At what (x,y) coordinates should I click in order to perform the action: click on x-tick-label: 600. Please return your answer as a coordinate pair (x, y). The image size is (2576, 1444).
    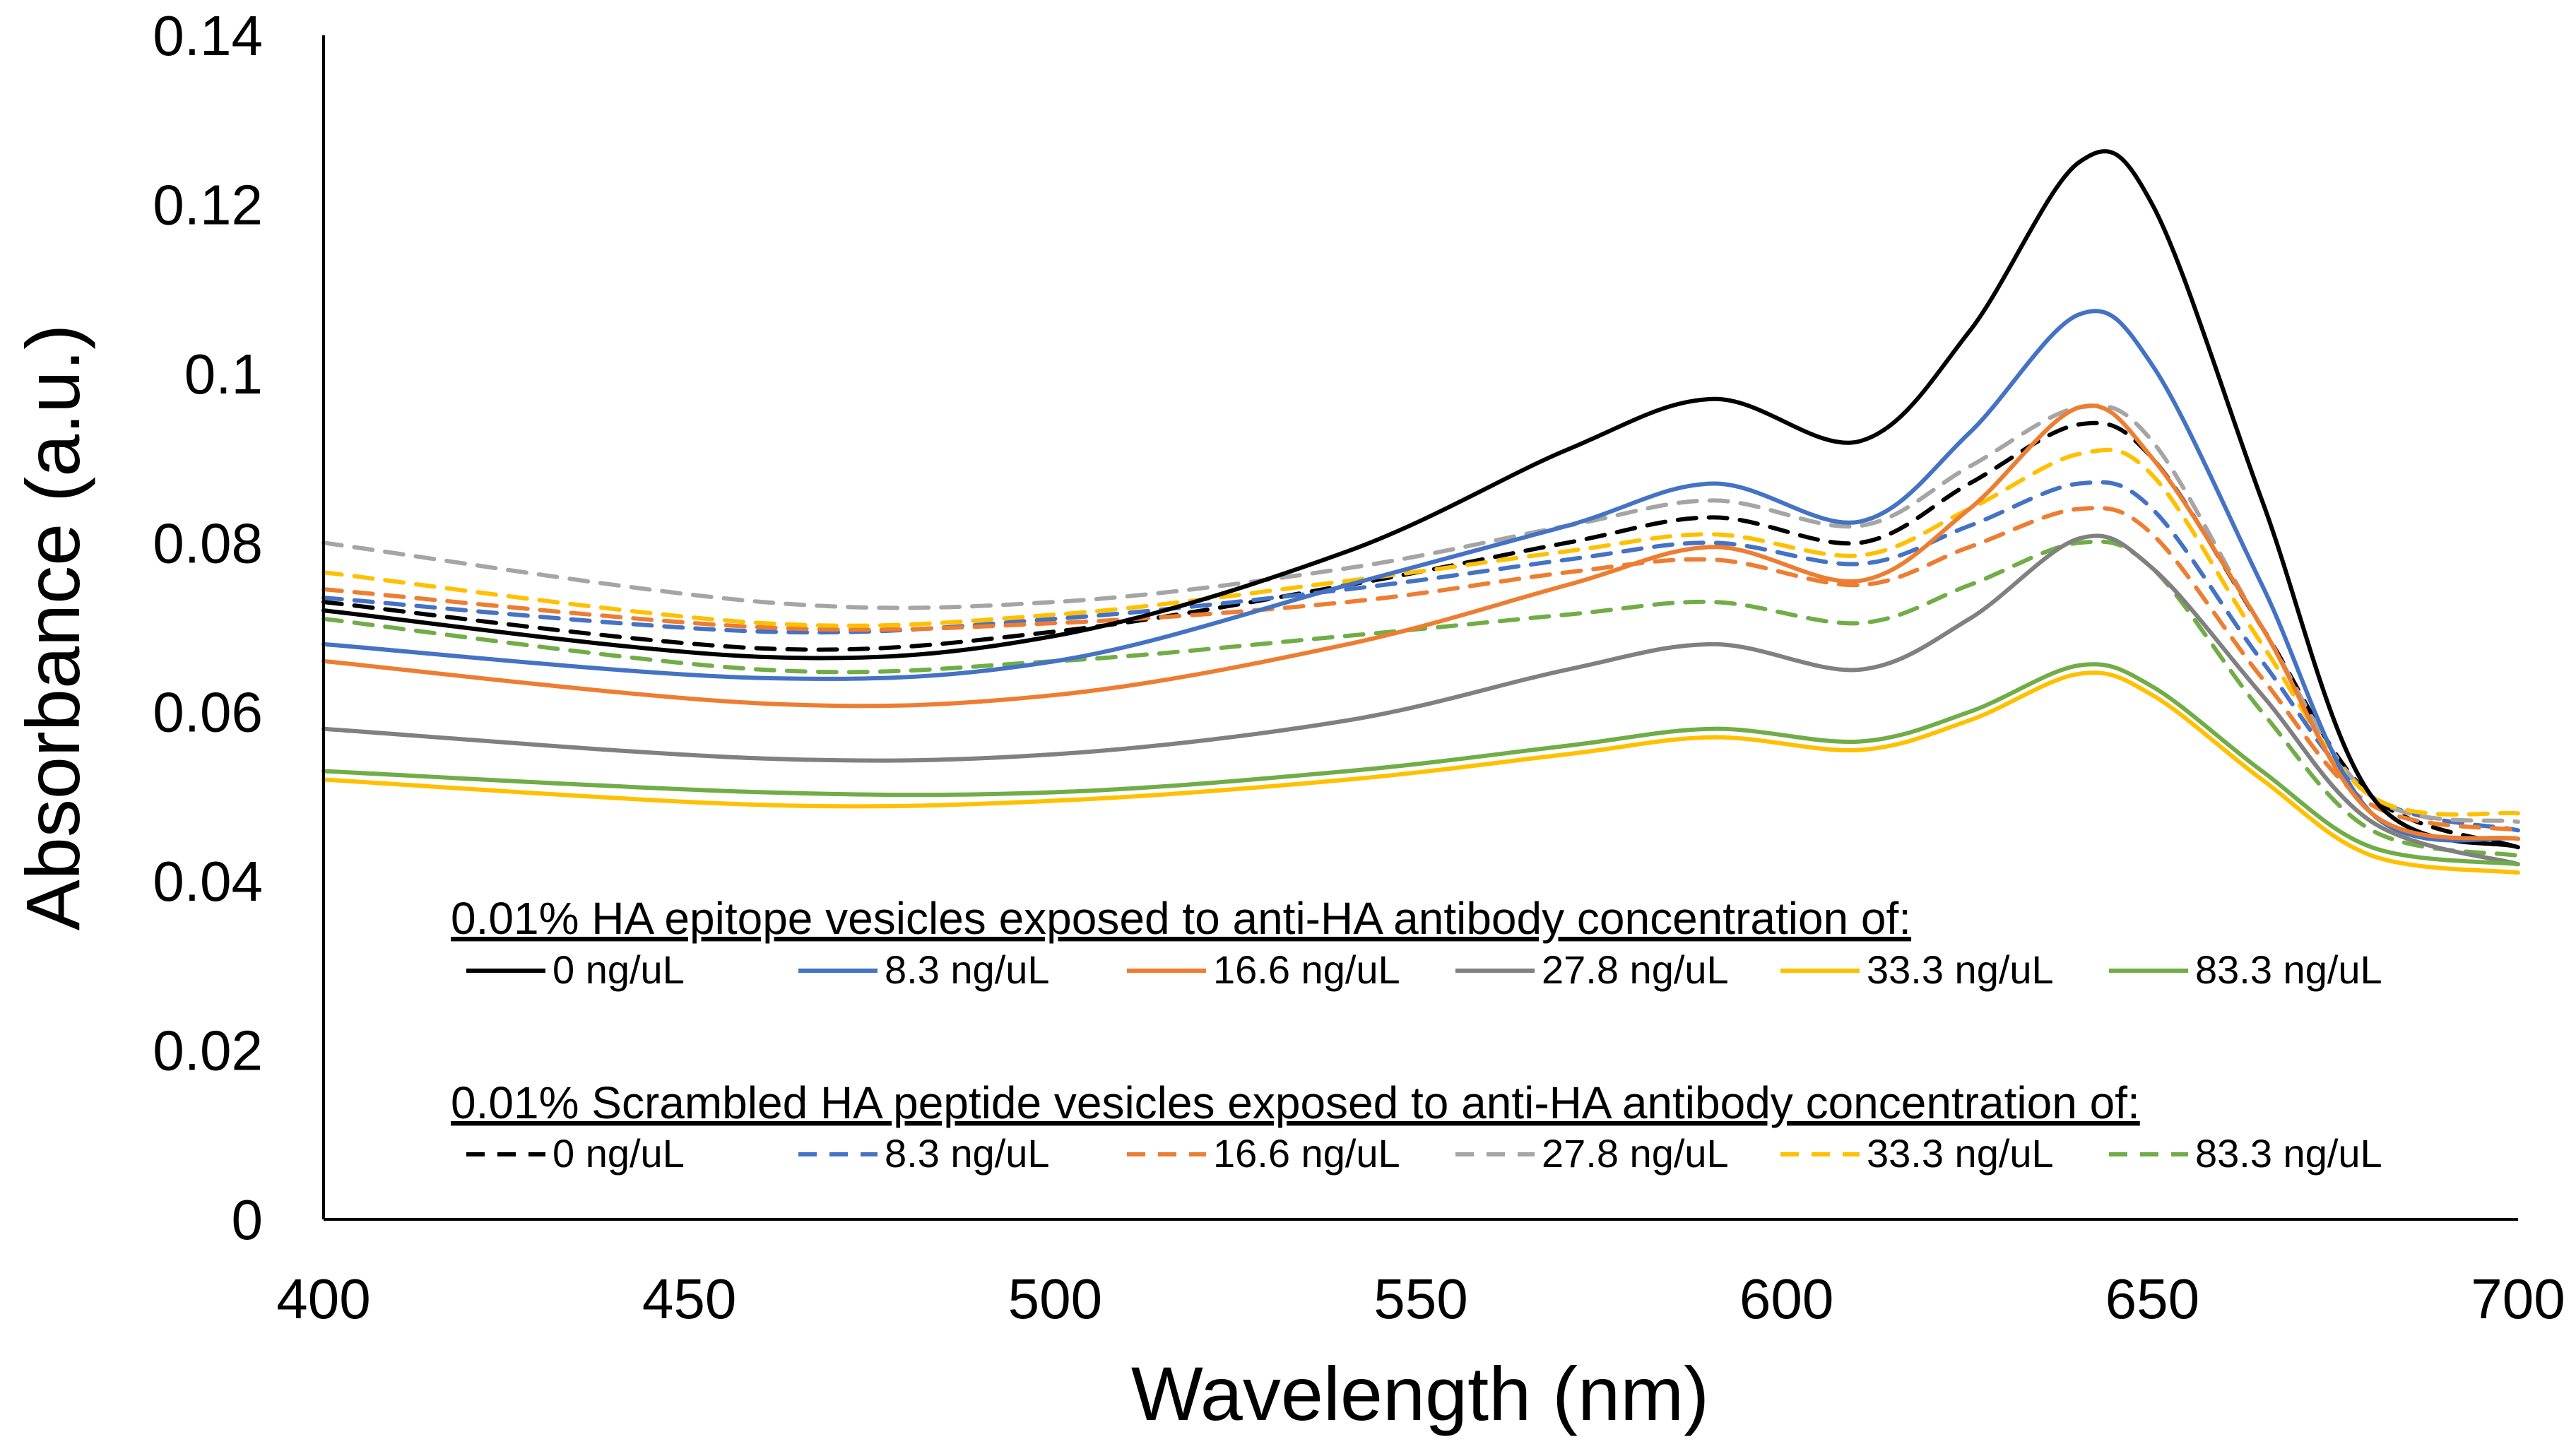
    Looking at the image, I should click on (1786, 1298).